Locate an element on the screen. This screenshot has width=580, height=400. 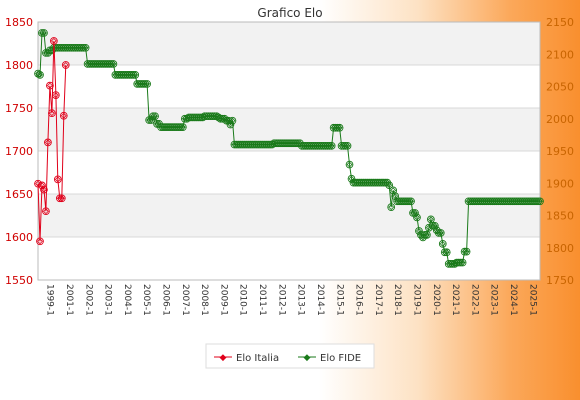
x-tick-label: 2010-1 is located at coordinates (243, 300).